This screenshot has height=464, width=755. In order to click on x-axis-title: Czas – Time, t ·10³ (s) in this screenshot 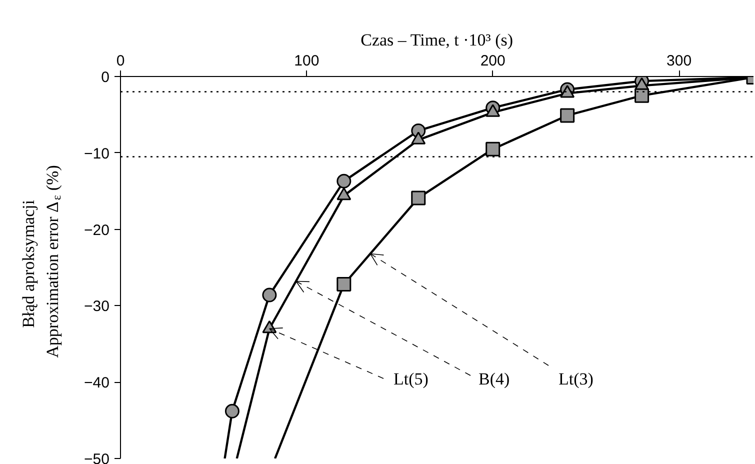, I will do `click(437, 40)`.